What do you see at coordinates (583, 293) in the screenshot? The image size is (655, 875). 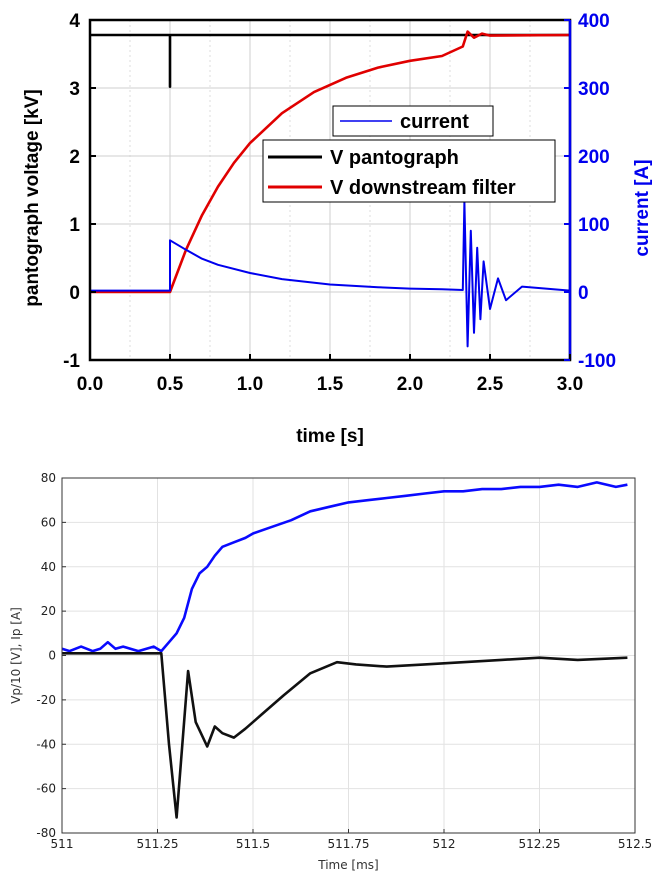 I see `y-right-tick-label: 0` at bounding box center [583, 293].